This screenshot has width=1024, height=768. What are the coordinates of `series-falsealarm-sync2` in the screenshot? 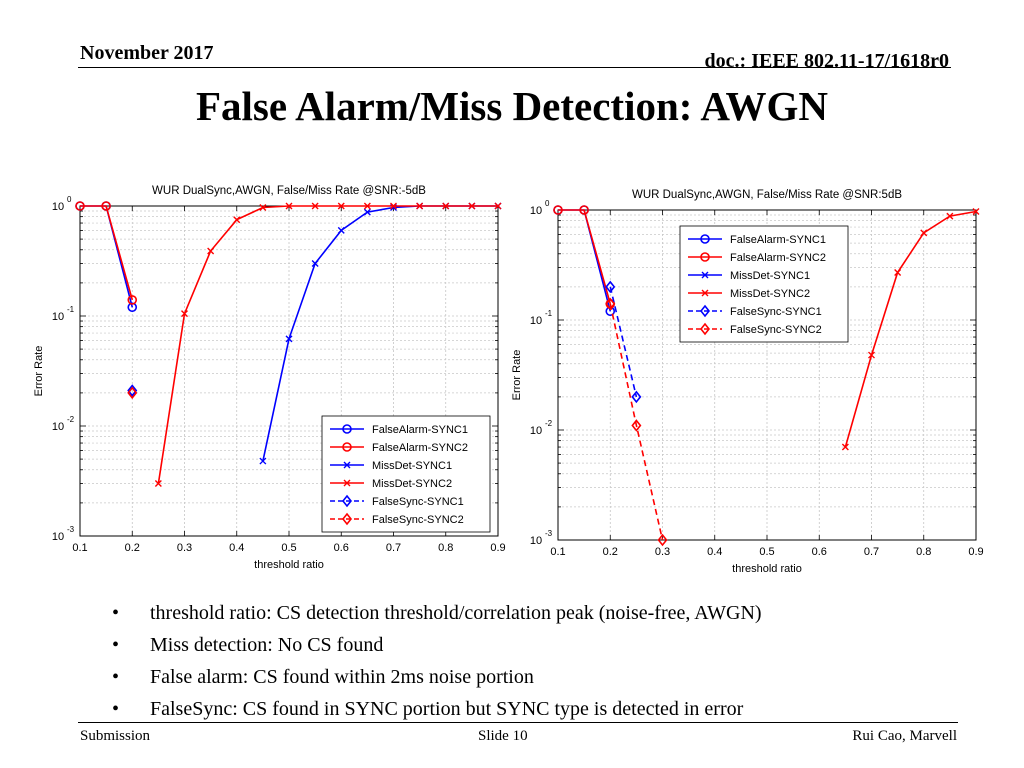 It's located at (106, 253).